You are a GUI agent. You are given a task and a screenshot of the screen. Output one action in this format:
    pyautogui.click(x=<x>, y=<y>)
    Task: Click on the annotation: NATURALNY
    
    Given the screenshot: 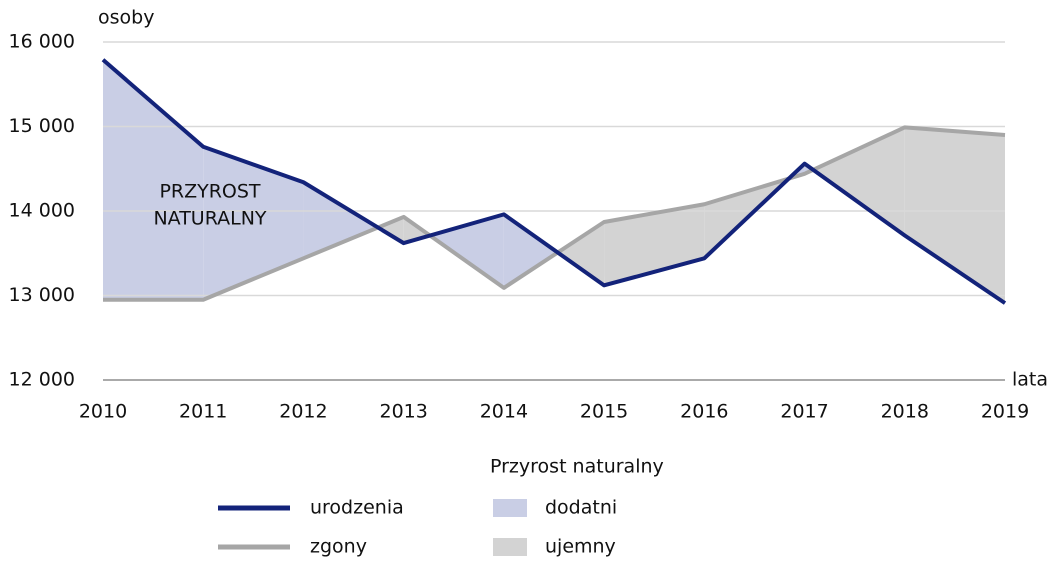 What is the action you would take?
    pyautogui.click(x=209, y=219)
    